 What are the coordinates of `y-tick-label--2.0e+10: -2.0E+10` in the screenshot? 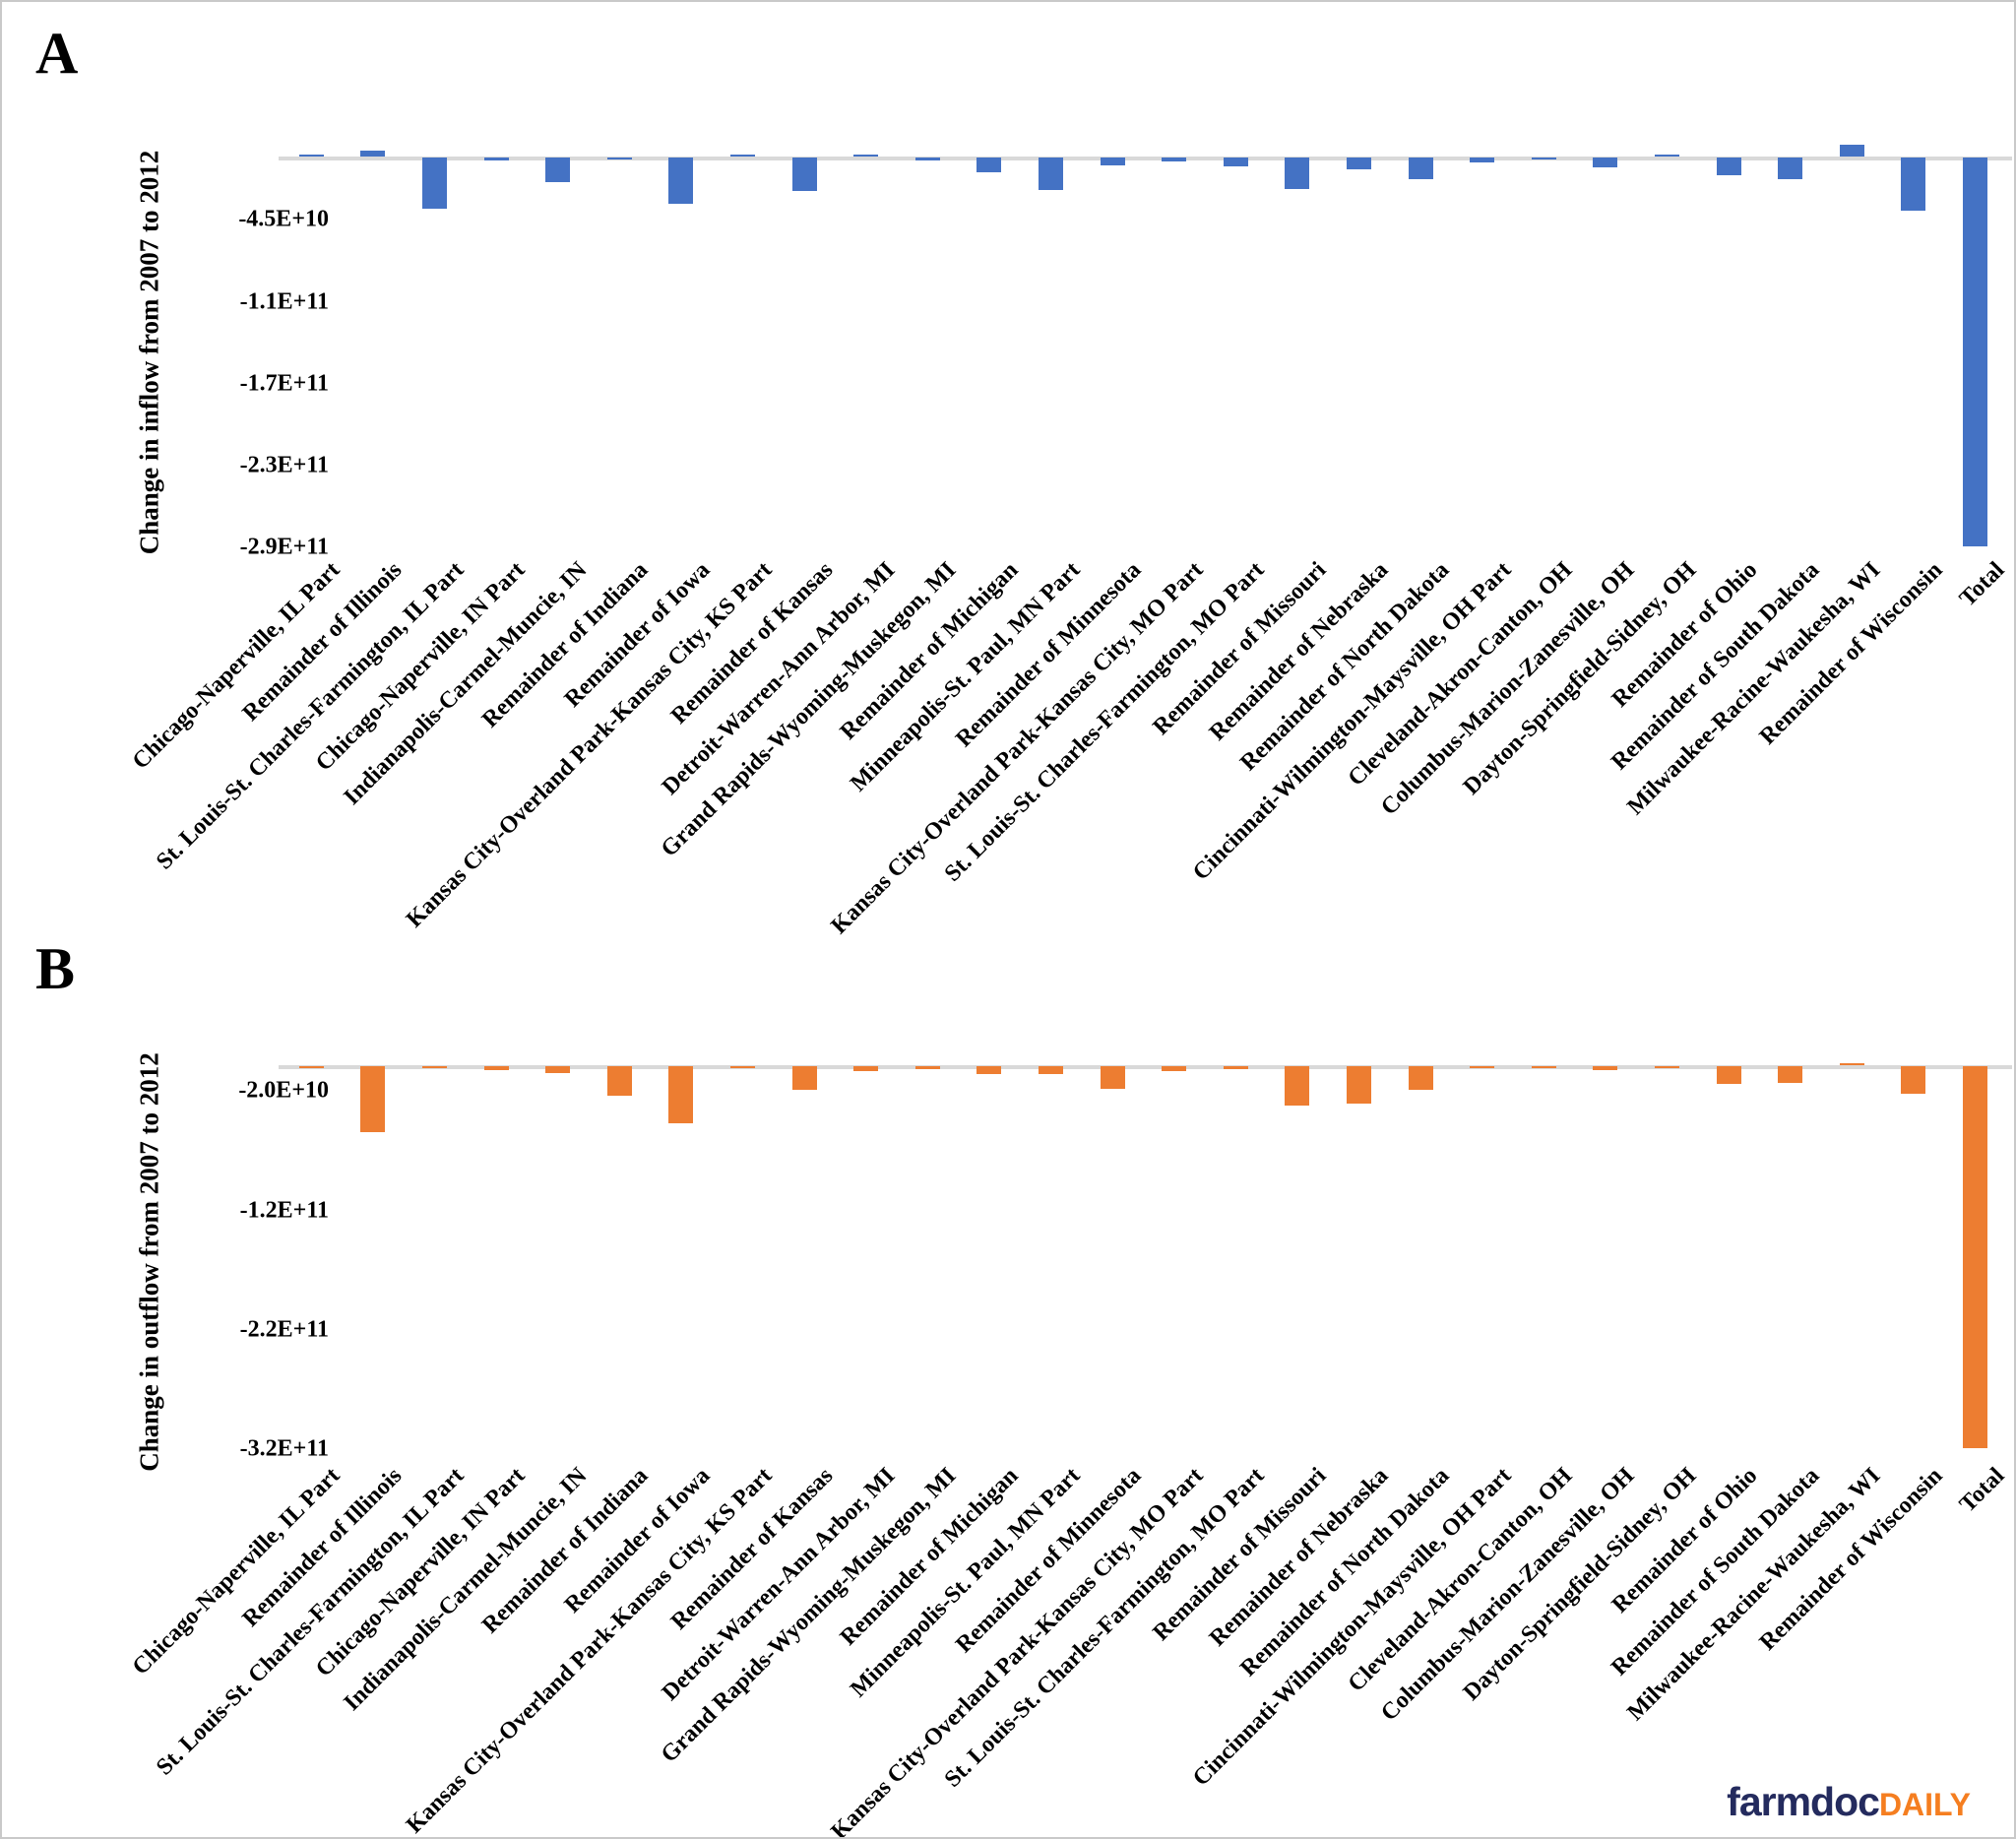 It's located at (283, 1090).